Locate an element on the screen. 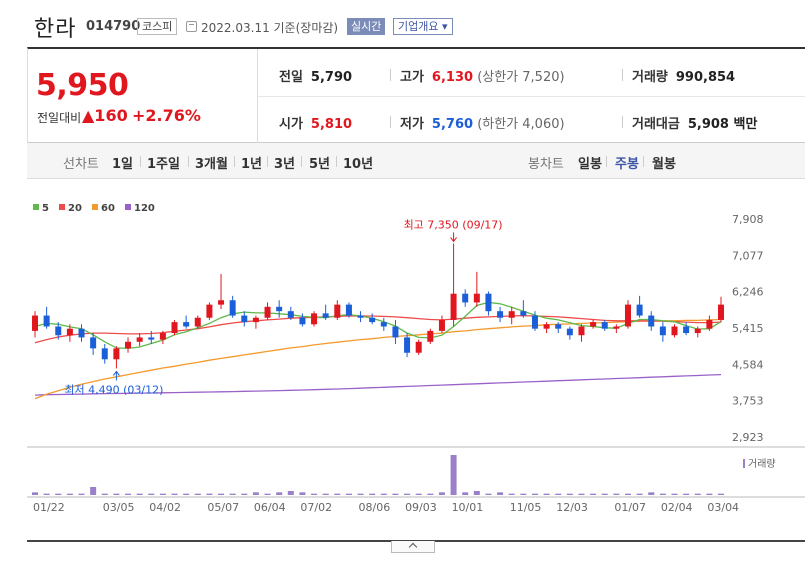  collapse-button is located at coordinates (413, 547).